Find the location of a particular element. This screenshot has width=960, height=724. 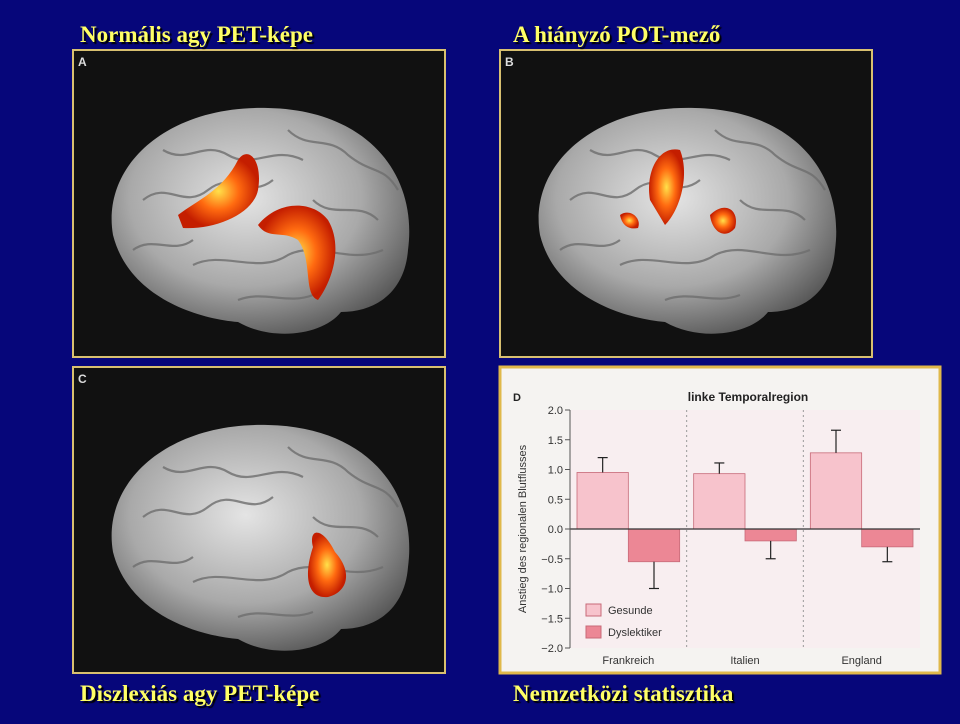

panel-label: D is located at coordinates (517, 398).